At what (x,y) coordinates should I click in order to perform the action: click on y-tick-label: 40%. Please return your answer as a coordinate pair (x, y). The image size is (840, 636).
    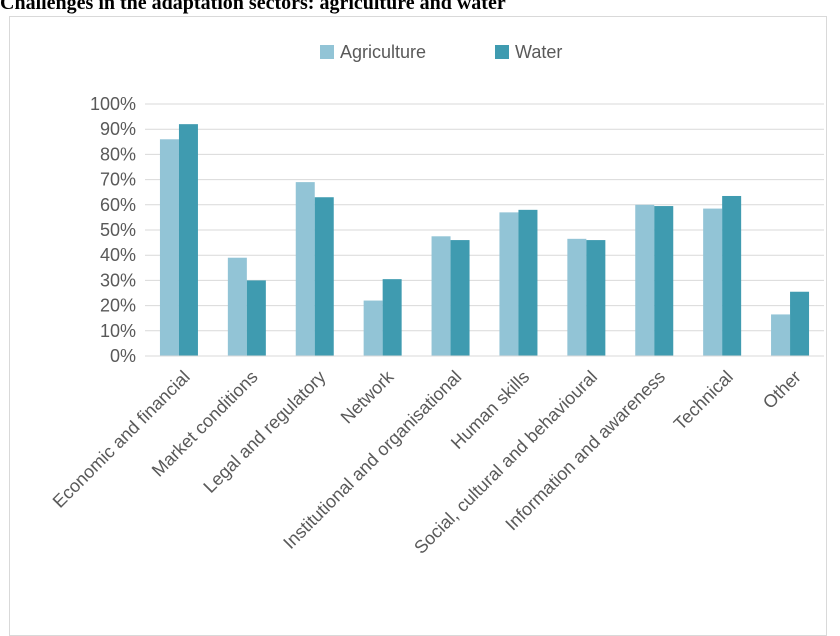
    Looking at the image, I should click on (118, 255).